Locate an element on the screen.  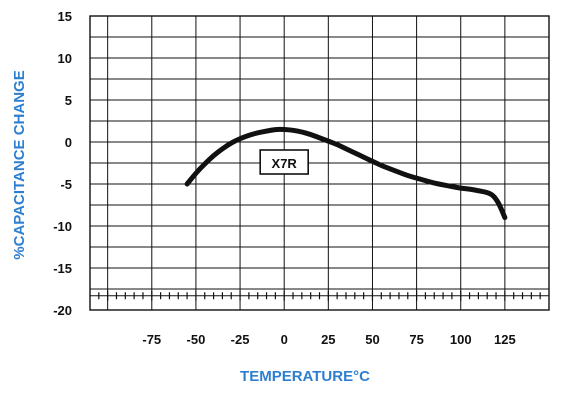
annotation-x7r: X7R is located at coordinates (284, 162).